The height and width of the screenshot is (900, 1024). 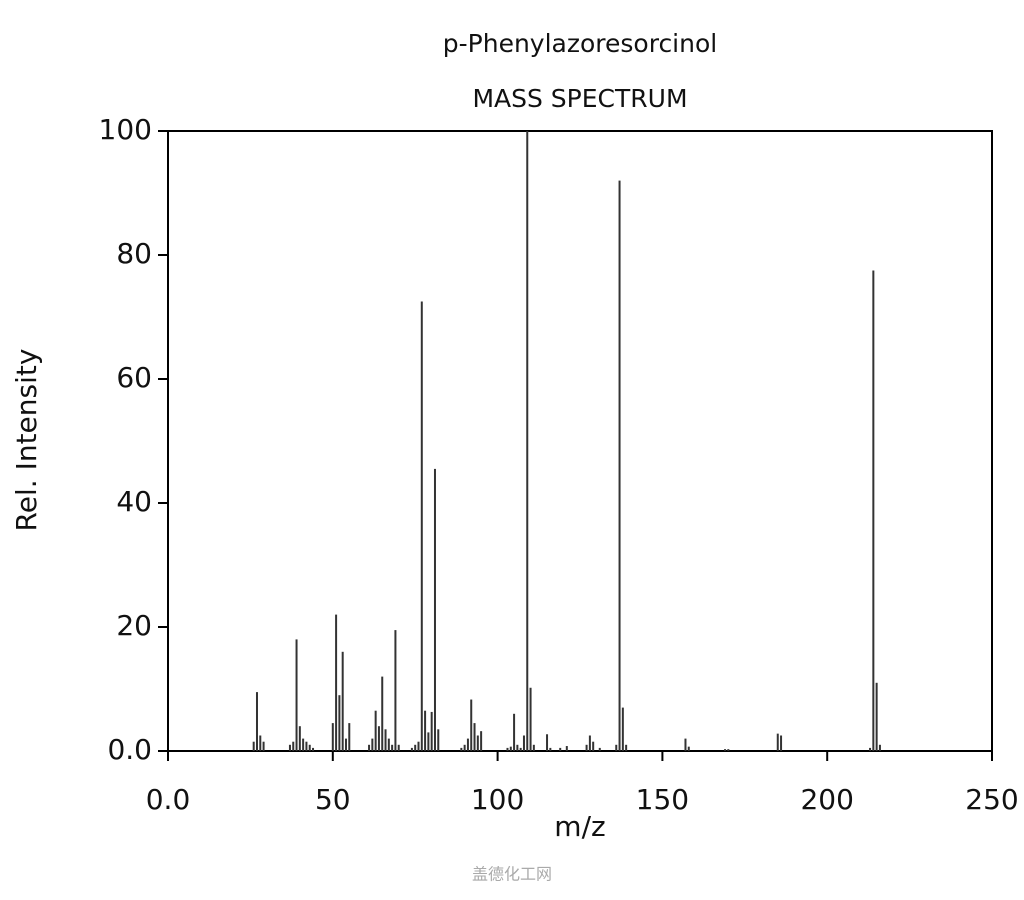 I want to click on x-tick-label: 50, so click(x=333, y=799).